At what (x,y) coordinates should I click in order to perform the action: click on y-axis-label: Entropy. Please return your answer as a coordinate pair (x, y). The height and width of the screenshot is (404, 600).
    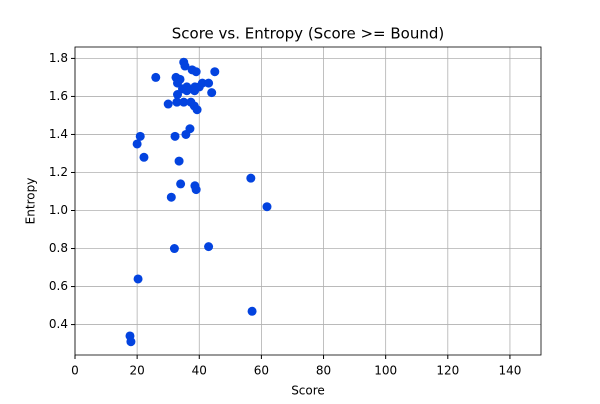
    Looking at the image, I should click on (31, 201).